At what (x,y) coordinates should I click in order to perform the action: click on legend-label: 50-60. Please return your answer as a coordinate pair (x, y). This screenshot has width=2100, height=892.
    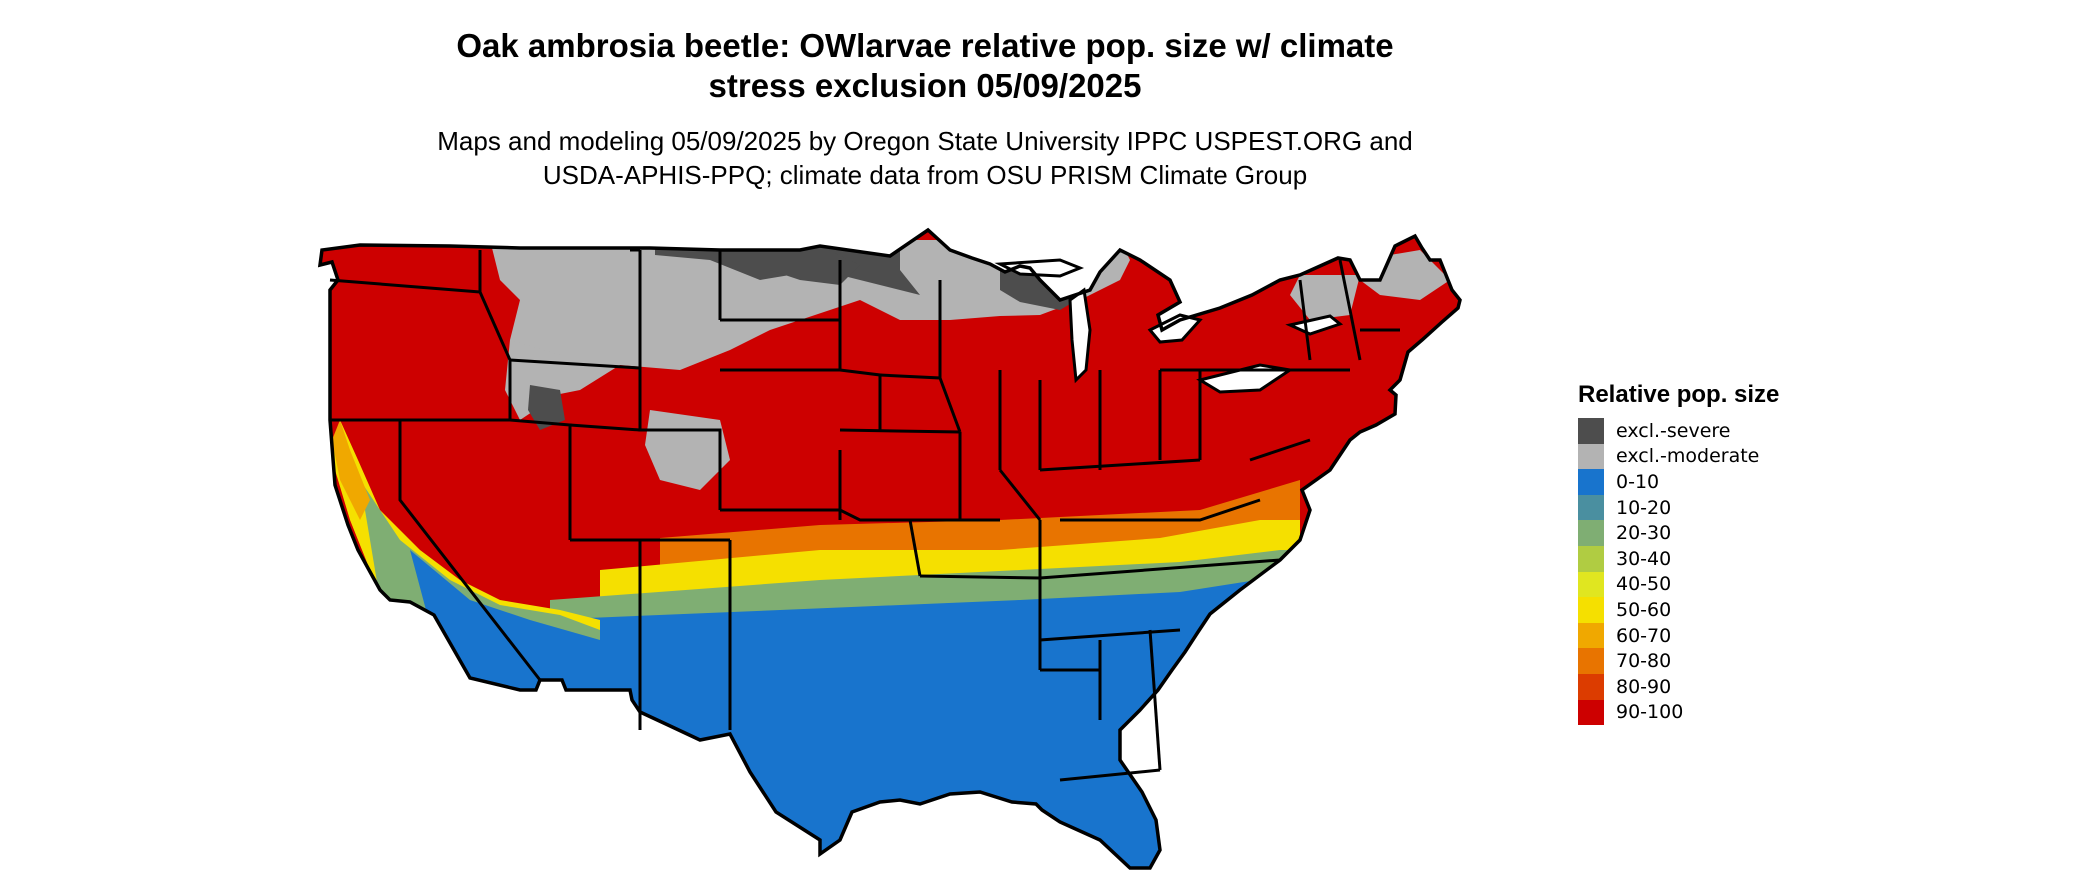
    Looking at the image, I should click on (1644, 609).